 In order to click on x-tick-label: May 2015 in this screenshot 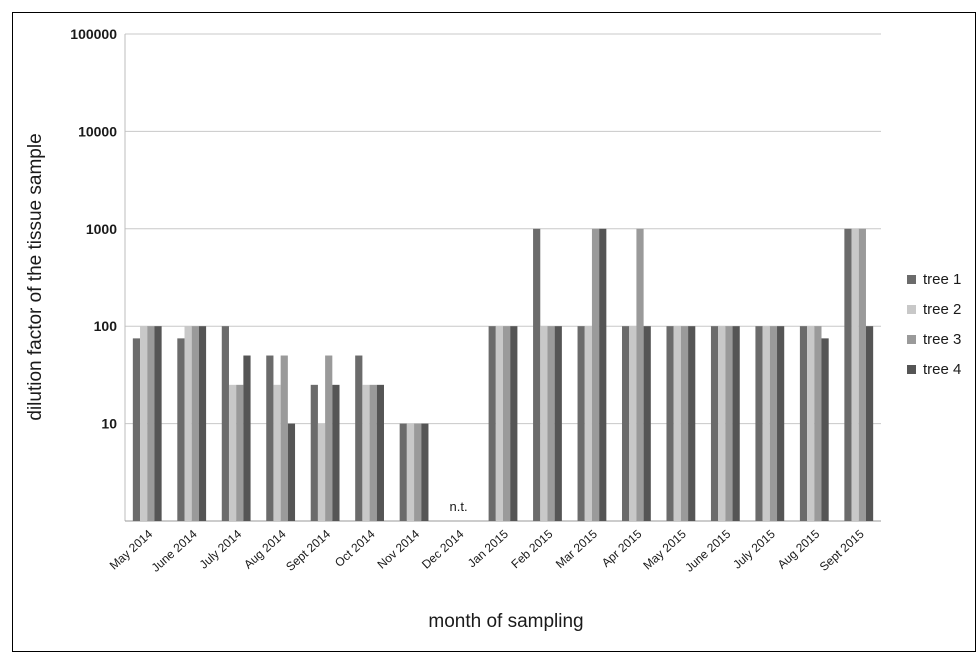, I will do `click(664, 550)`.